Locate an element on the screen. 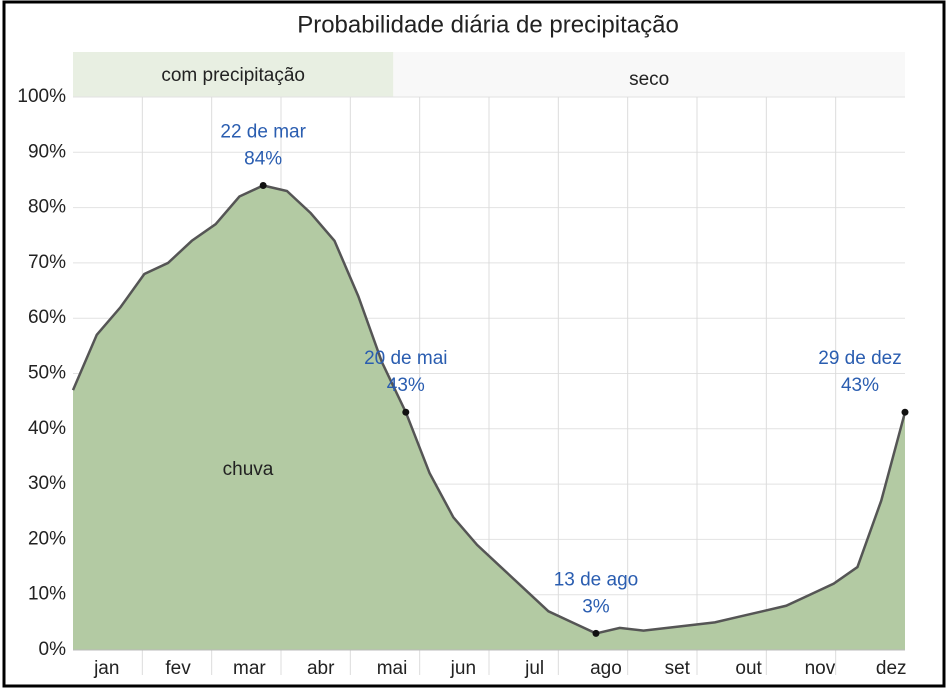 The height and width of the screenshot is (693, 948). y-tick-label: 100% is located at coordinates (41, 96).